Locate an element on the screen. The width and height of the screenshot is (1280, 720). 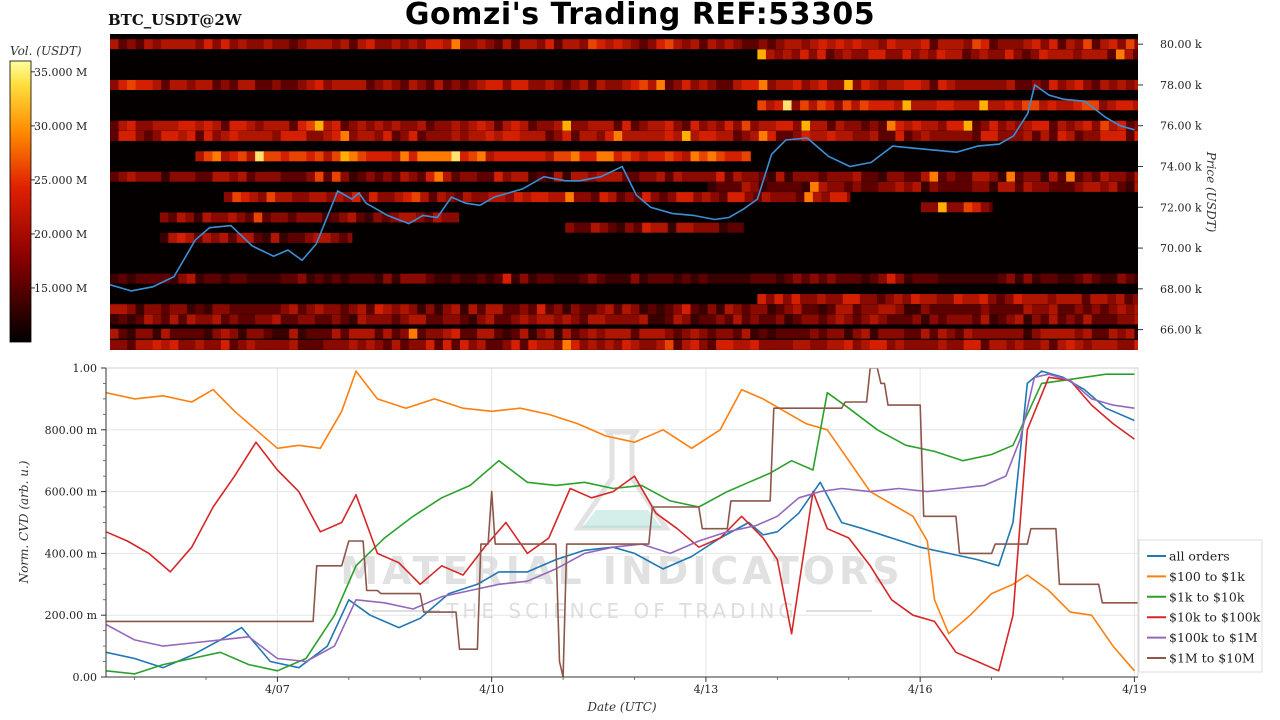
x-tick-label: 4/16 is located at coordinates (920, 689).